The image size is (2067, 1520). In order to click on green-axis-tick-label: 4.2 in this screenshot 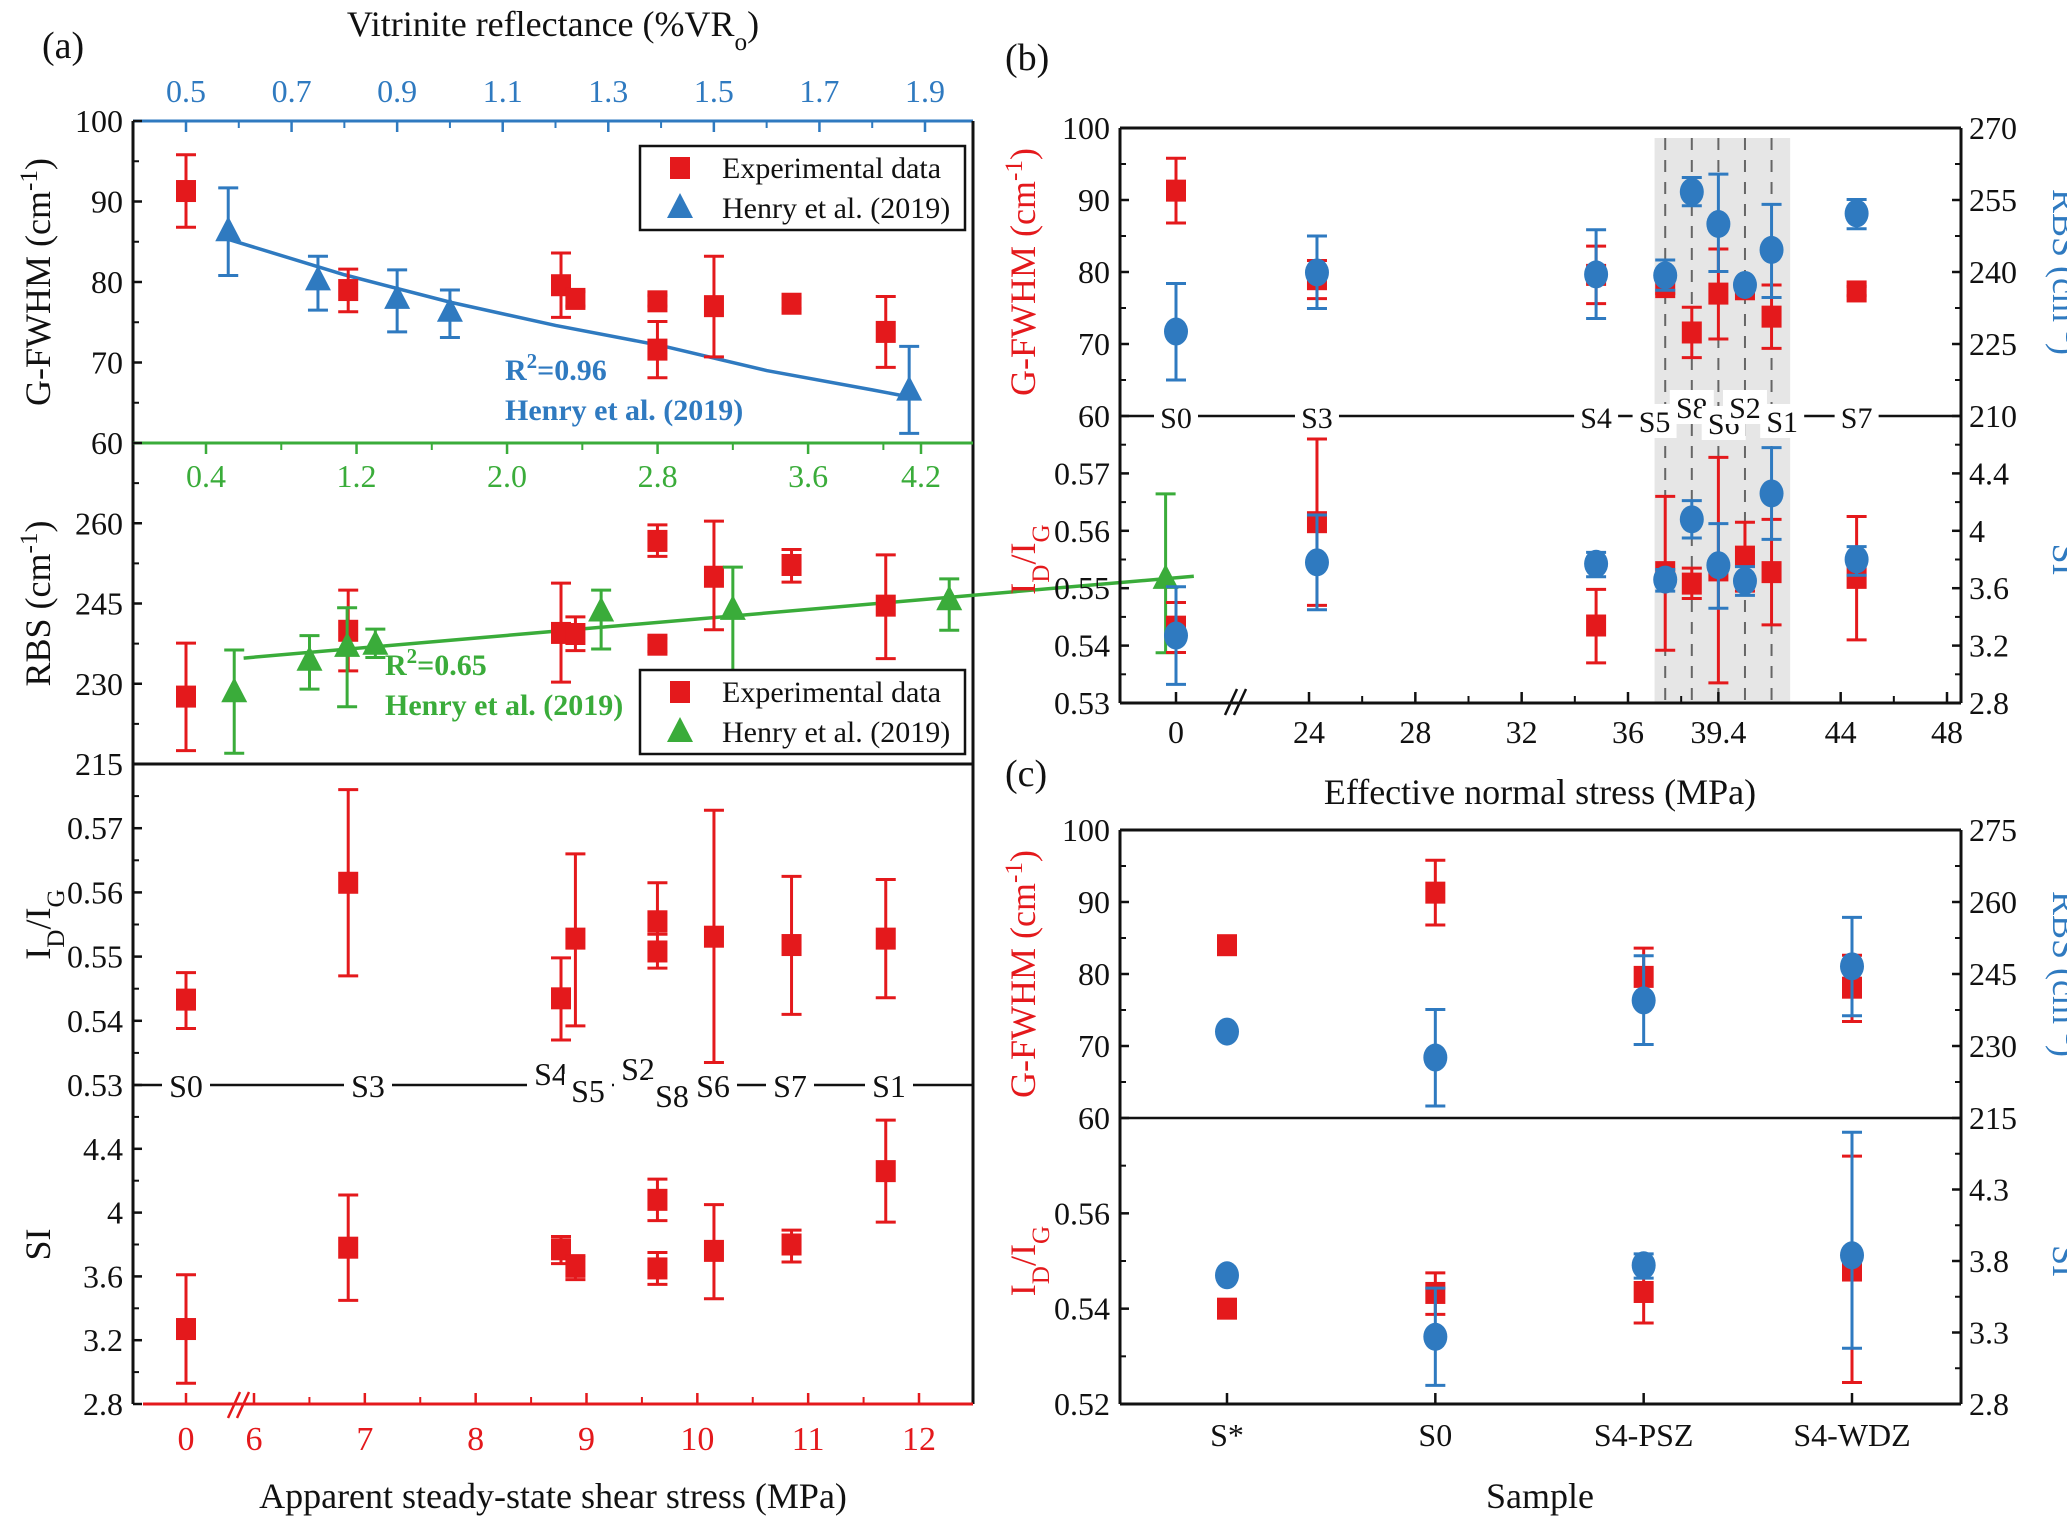, I will do `click(921, 476)`.